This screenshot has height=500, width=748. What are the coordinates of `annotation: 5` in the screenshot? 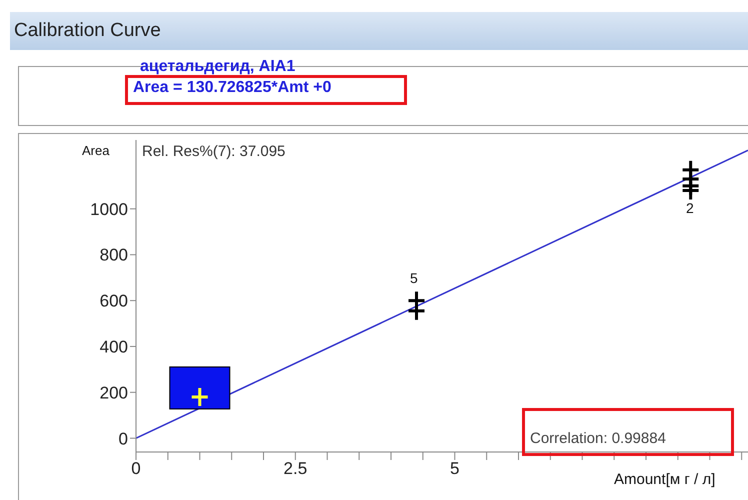 It's located at (414, 278).